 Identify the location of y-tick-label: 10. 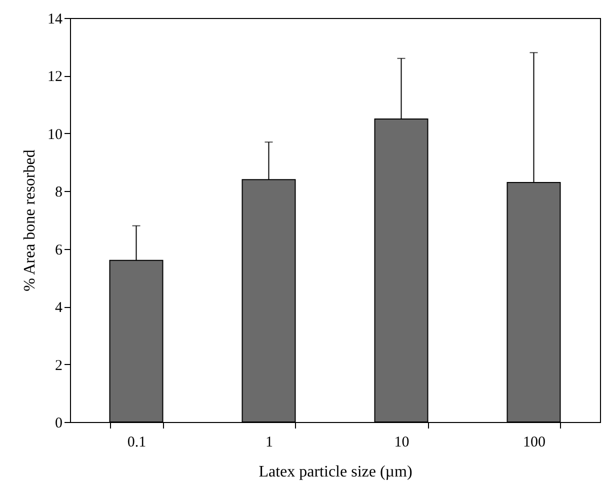
(55, 134).